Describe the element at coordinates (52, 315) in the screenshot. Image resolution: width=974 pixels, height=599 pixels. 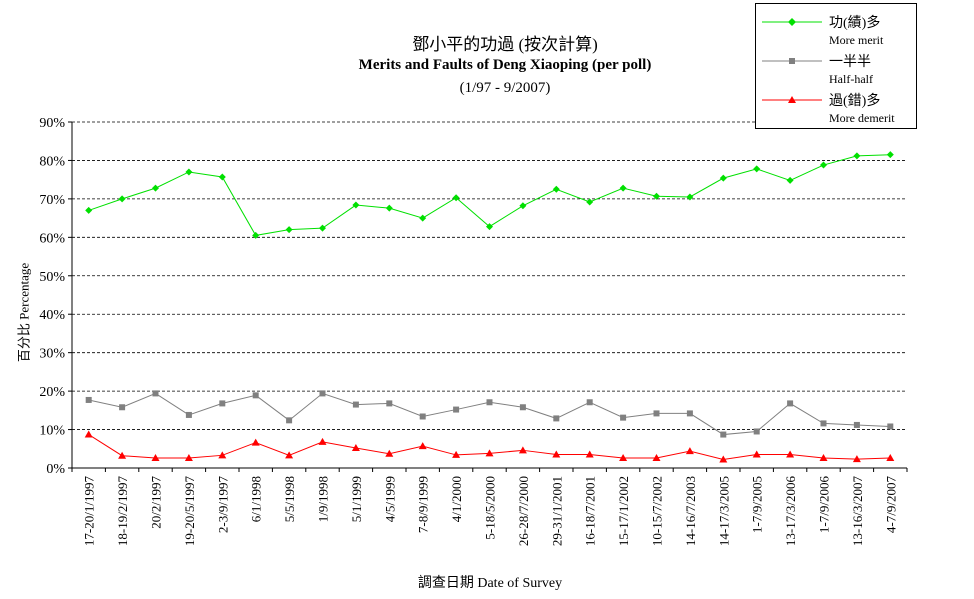
I see `y-tick-label: 40%` at that location.